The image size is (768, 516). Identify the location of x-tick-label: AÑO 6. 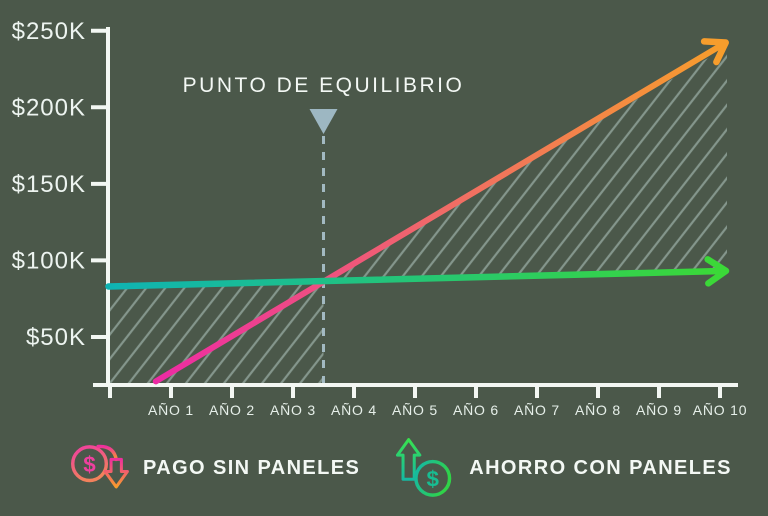
(476, 410).